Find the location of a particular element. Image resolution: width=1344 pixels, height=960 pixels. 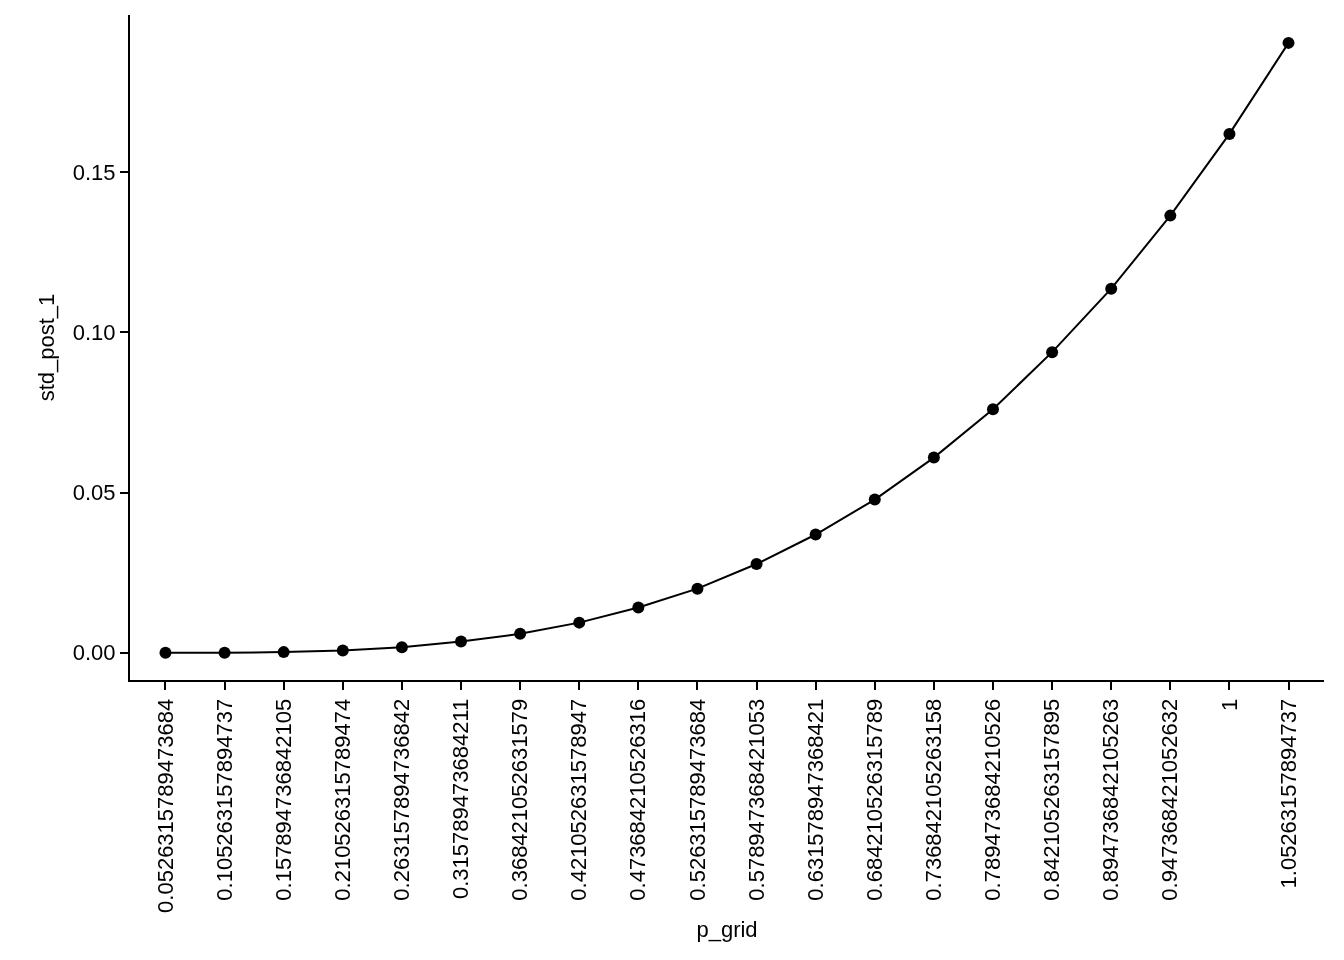

x-tick-label: 1.05263157894737 is located at coordinates (1288, 793).